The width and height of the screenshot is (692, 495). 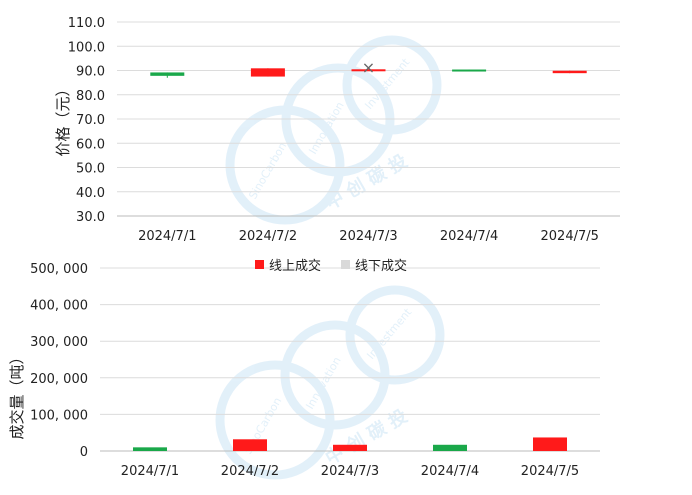 What do you see at coordinates (368, 236) in the screenshot?
I see `price-x-tick: 2024/7/3` at bounding box center [368, 236].